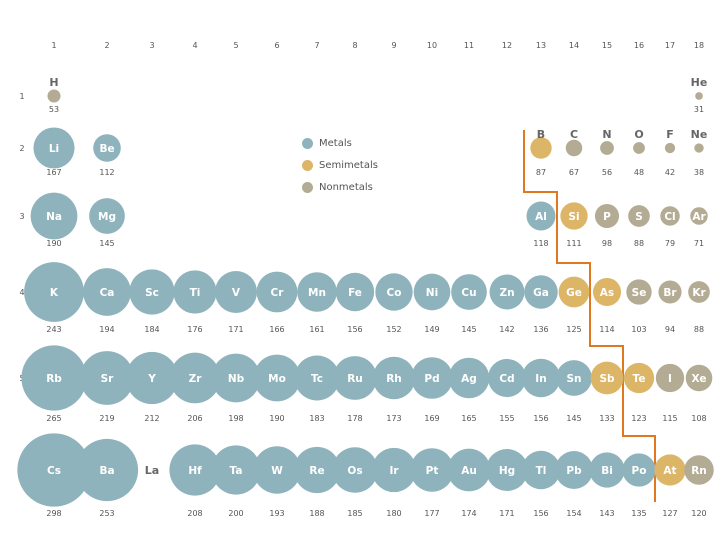 This screenshot has height=540, width=720. I want to click on element-bubble-Na, so click(54, 216).